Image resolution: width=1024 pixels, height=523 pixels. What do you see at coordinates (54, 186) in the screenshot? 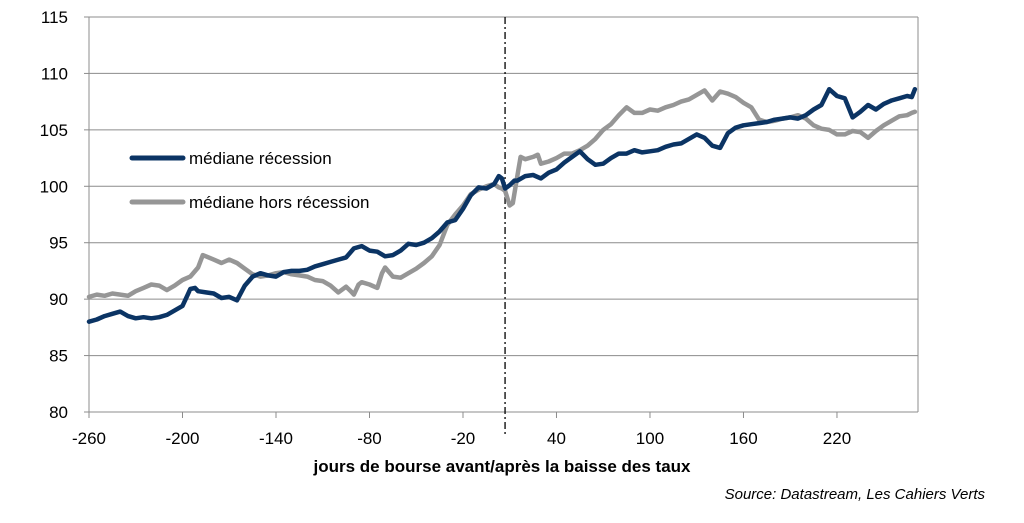
I see `y-tick-label: 100` at bounding box center [54, 186].